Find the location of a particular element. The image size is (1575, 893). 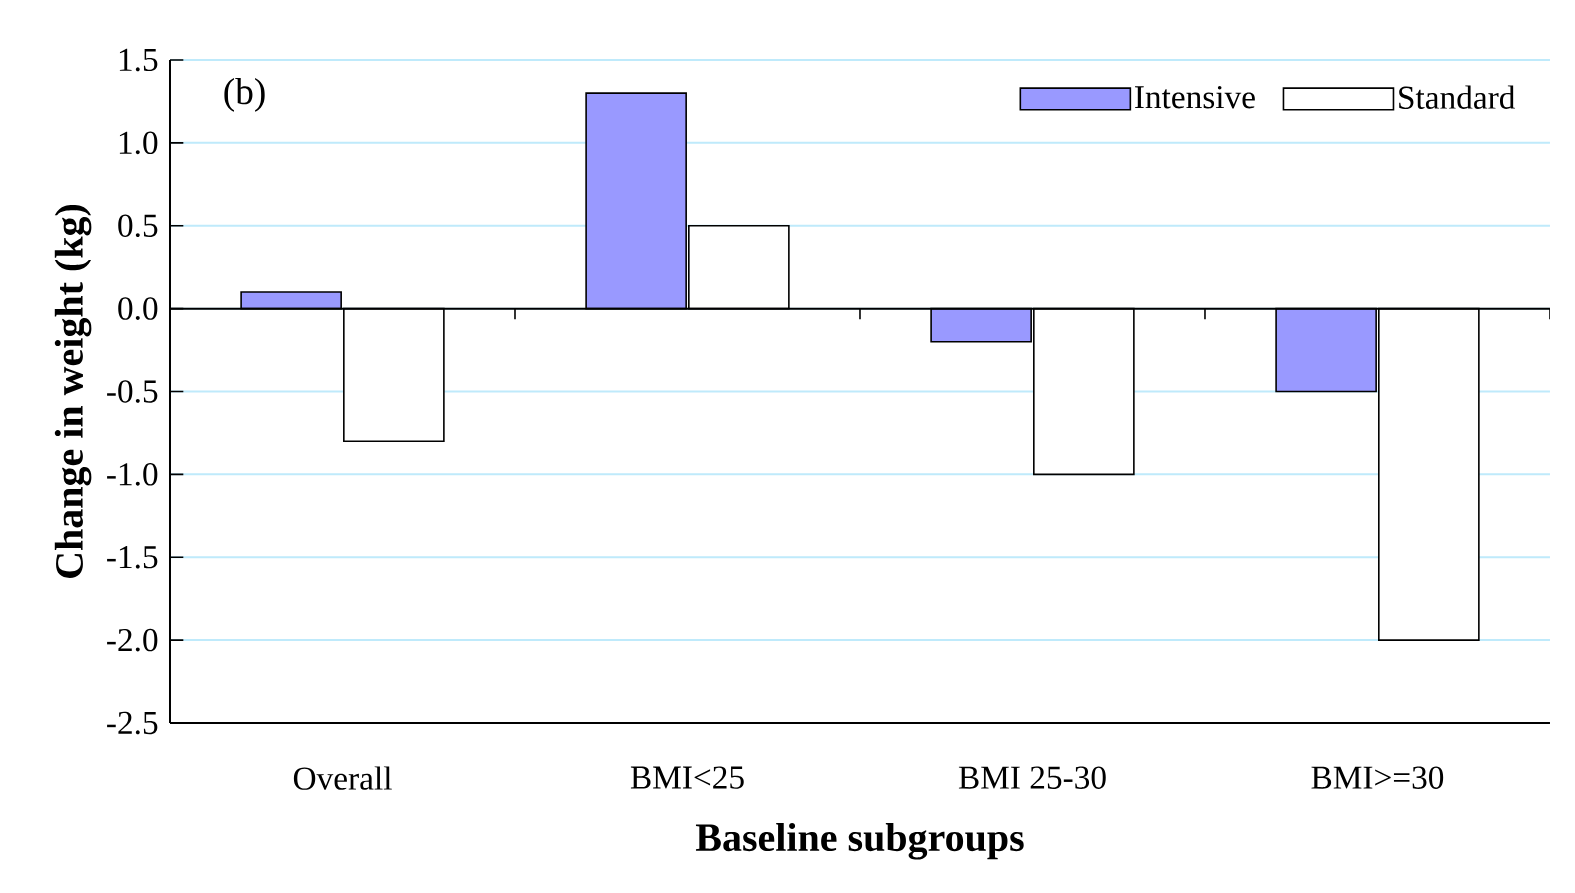

y-tick-label: -0.5 is located at coordinates (132, 391).